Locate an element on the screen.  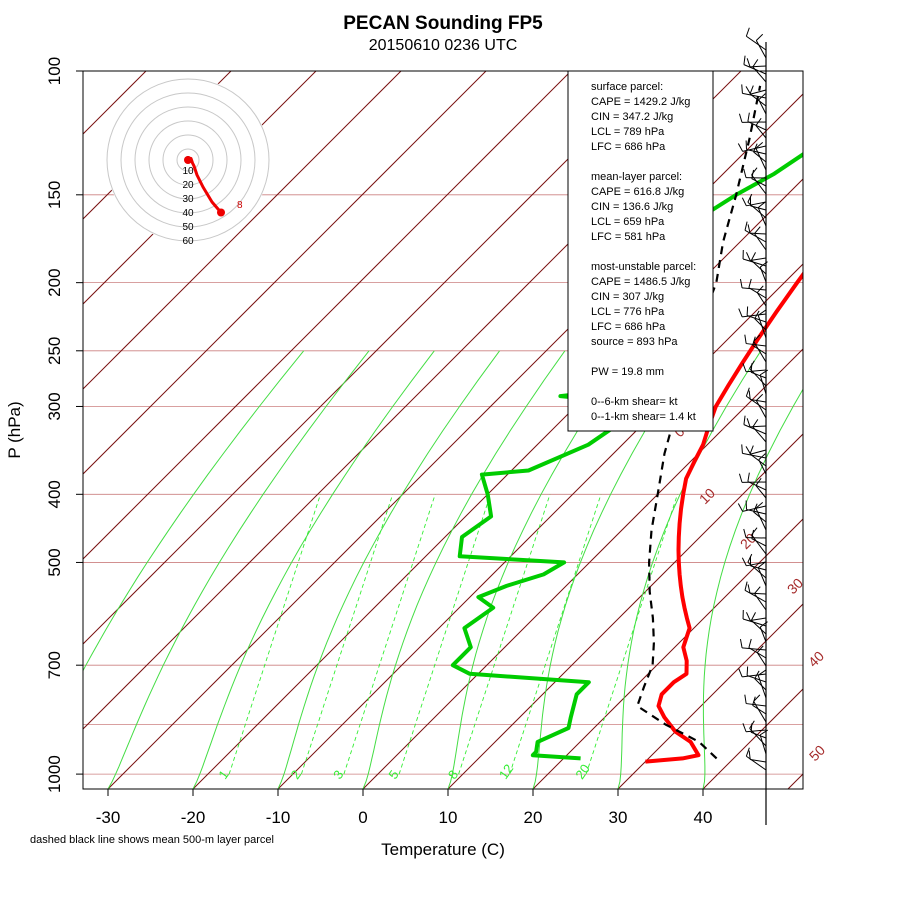
surface-lfc: LFC = 686 hPa is located at coordinates (628, 147).